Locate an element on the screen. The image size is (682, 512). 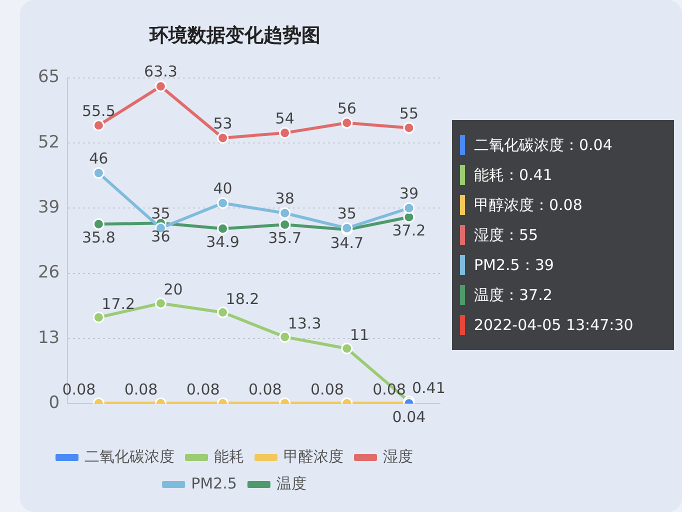
text: 温度：37.2 is located at coordinates (513, 295).